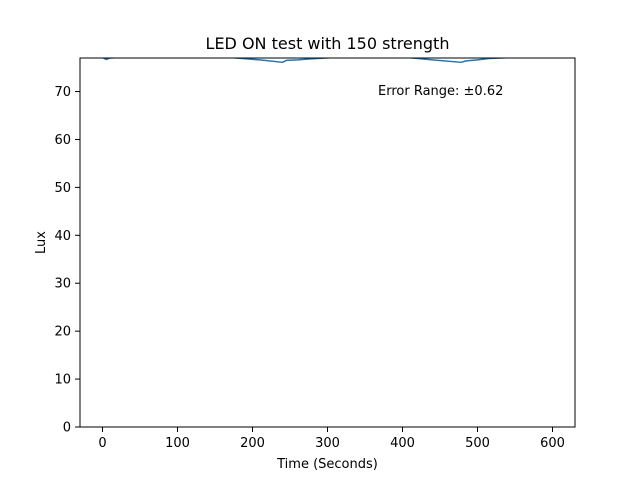 The width and height of the screenshot is (640, 484). What do you see at coordinates (402, 443) in the screenshot?
I see `x-tick-label: 400` at bounding box center [402, 443].